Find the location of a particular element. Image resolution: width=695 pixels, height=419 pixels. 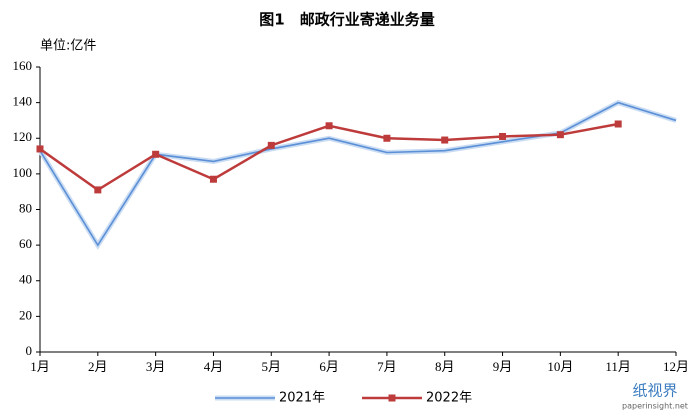

legend-label: 2021年 is located at coordinates (302, 398).